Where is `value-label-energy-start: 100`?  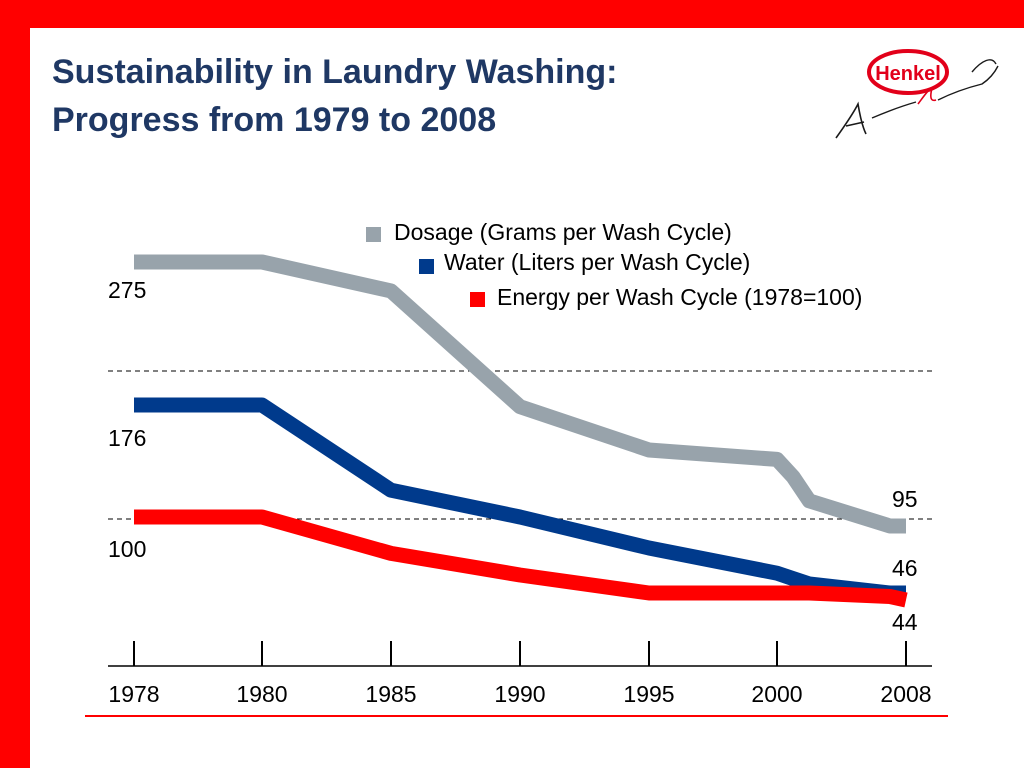 value-label-energy-start: 100 is located at coordinates (127, 549).